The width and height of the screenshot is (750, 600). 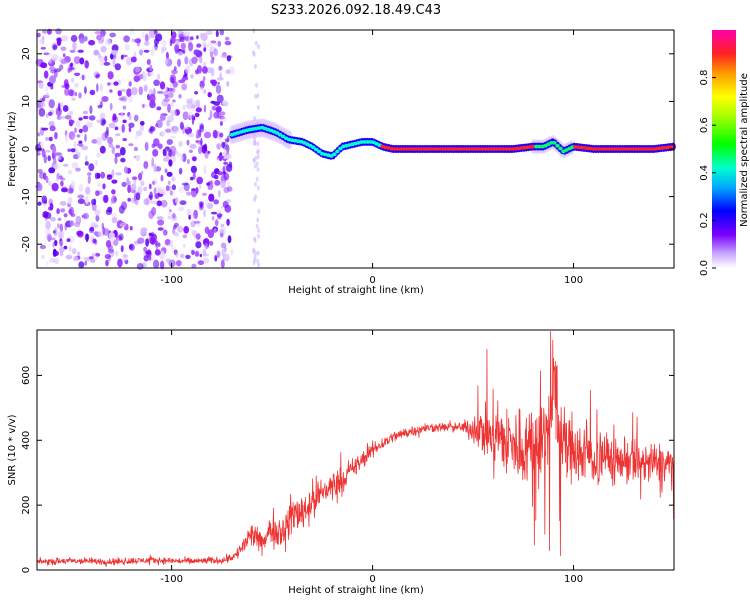 I want to click on y-tick-label: 20, so click(x=26, y=53).